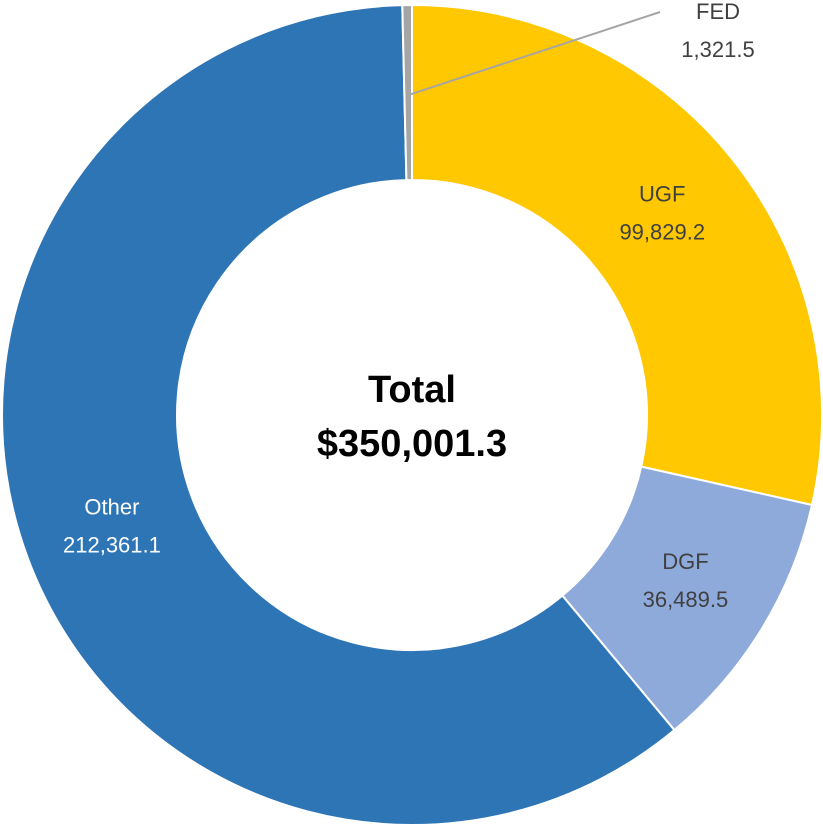 The width and height of the screenshot is (823, 826). Describe the element at coordinates (534, 53) in the screenshot. I see `leader-line` at that location.